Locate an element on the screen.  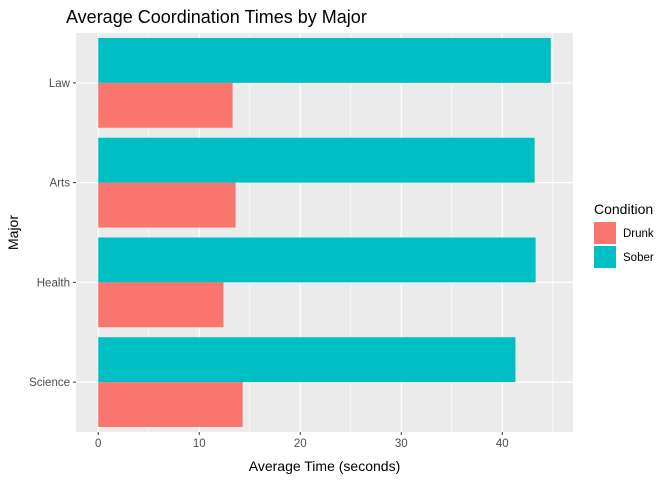
x-tick-label: 30 is located at coordinates (401, 444).